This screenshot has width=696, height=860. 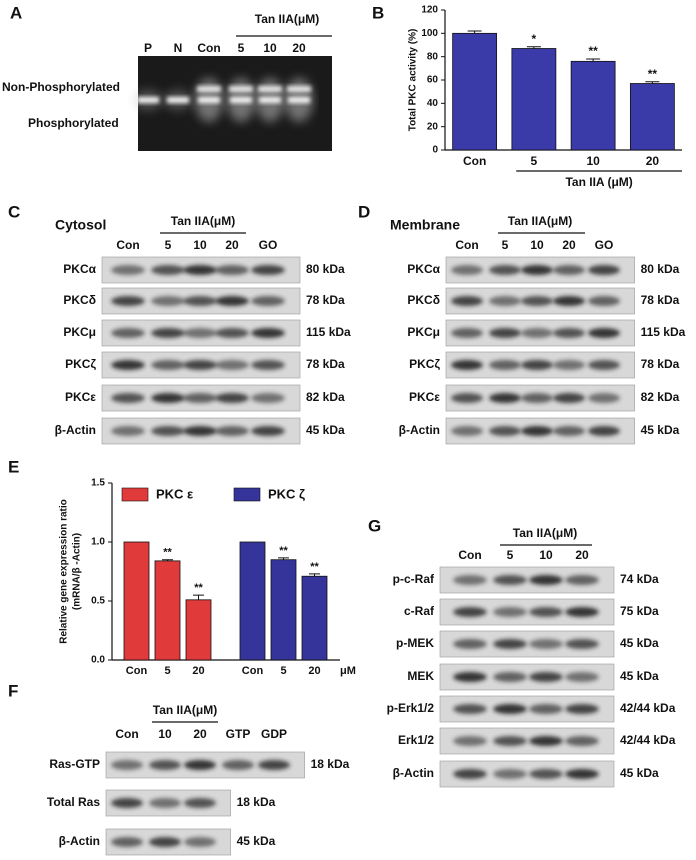 What do you see at coordinates (433, 126) in the screenshot?
I see `y-tick-label: 20` at bounding box center [433, 126].